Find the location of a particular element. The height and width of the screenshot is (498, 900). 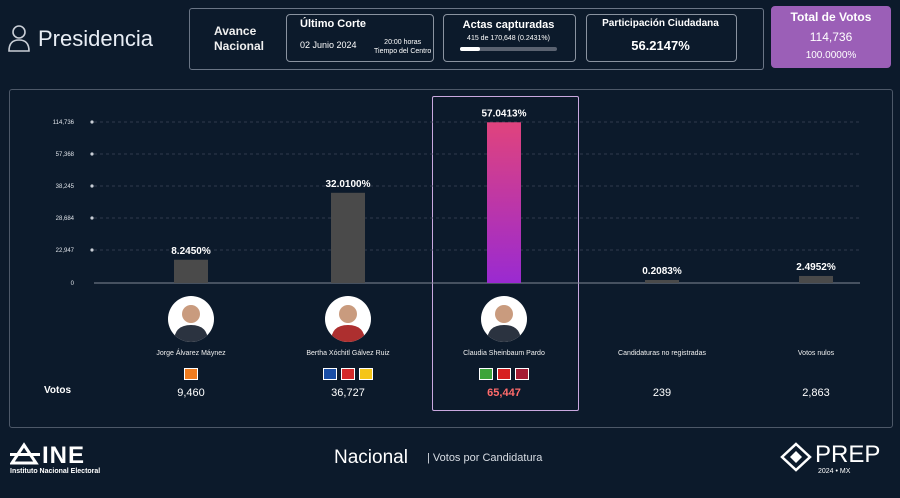

ultimo-corte-time: 20:00 horas Tiempo del Centro is located at coordinates (403, 47).